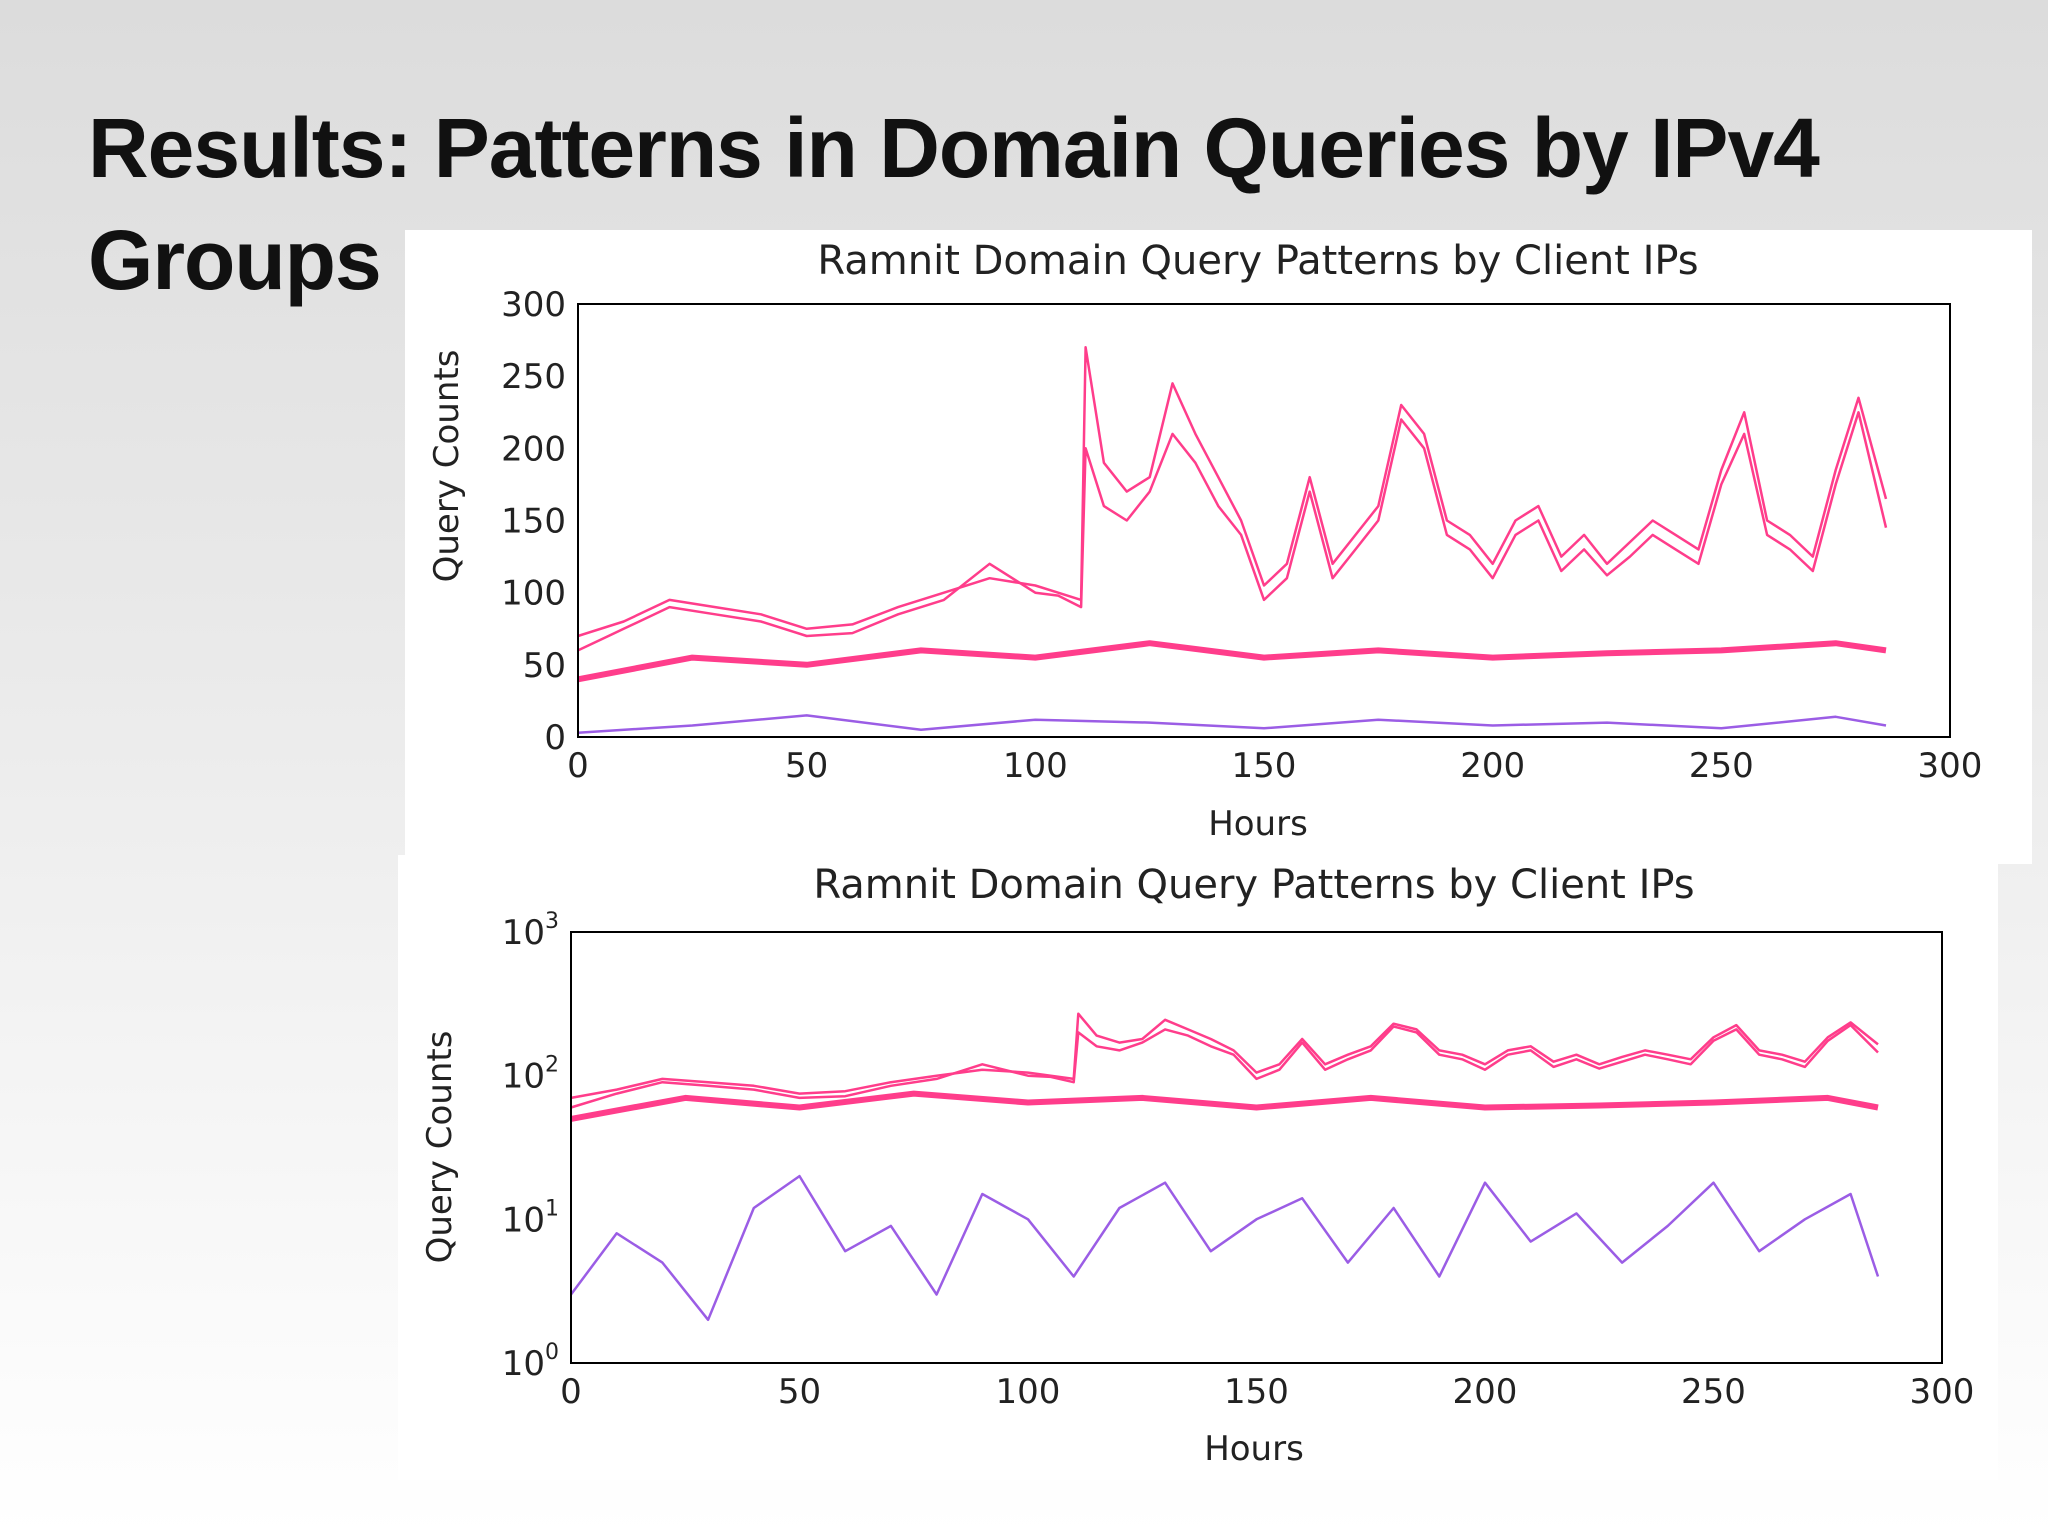  Describe the element at coordinates (555, 738) in the screenshot. I see `y-tick-label: 0` at that location.